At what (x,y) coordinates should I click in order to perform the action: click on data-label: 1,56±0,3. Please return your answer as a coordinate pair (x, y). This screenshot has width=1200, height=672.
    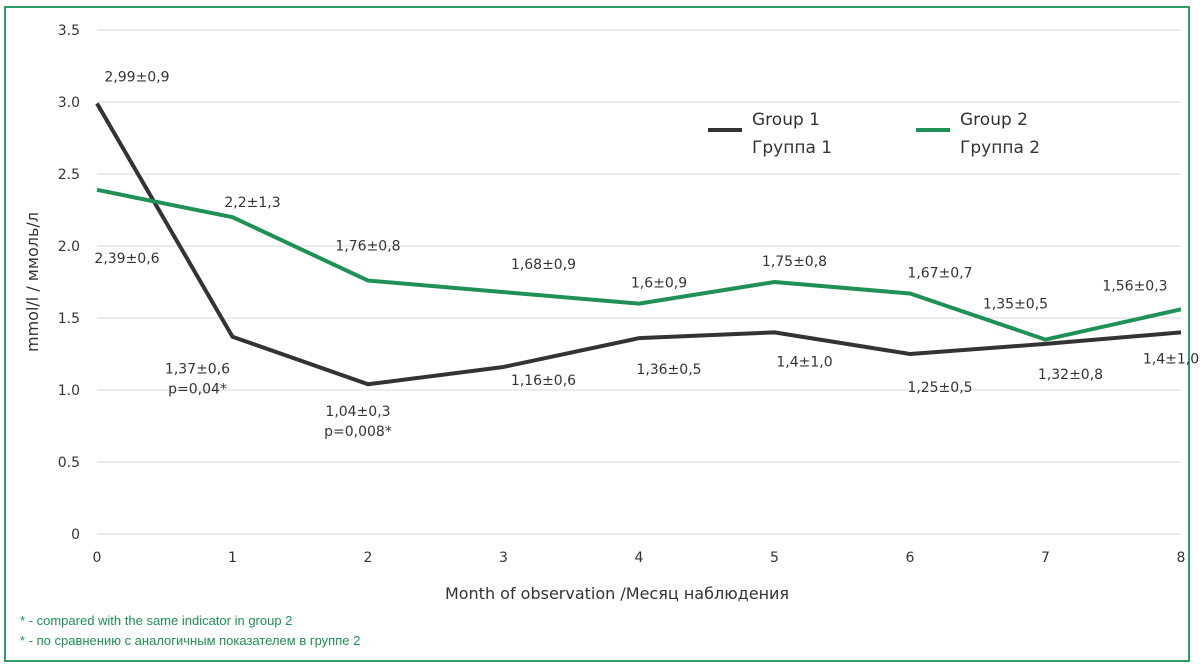
    Looking at the image, I should click on (1134, 286).